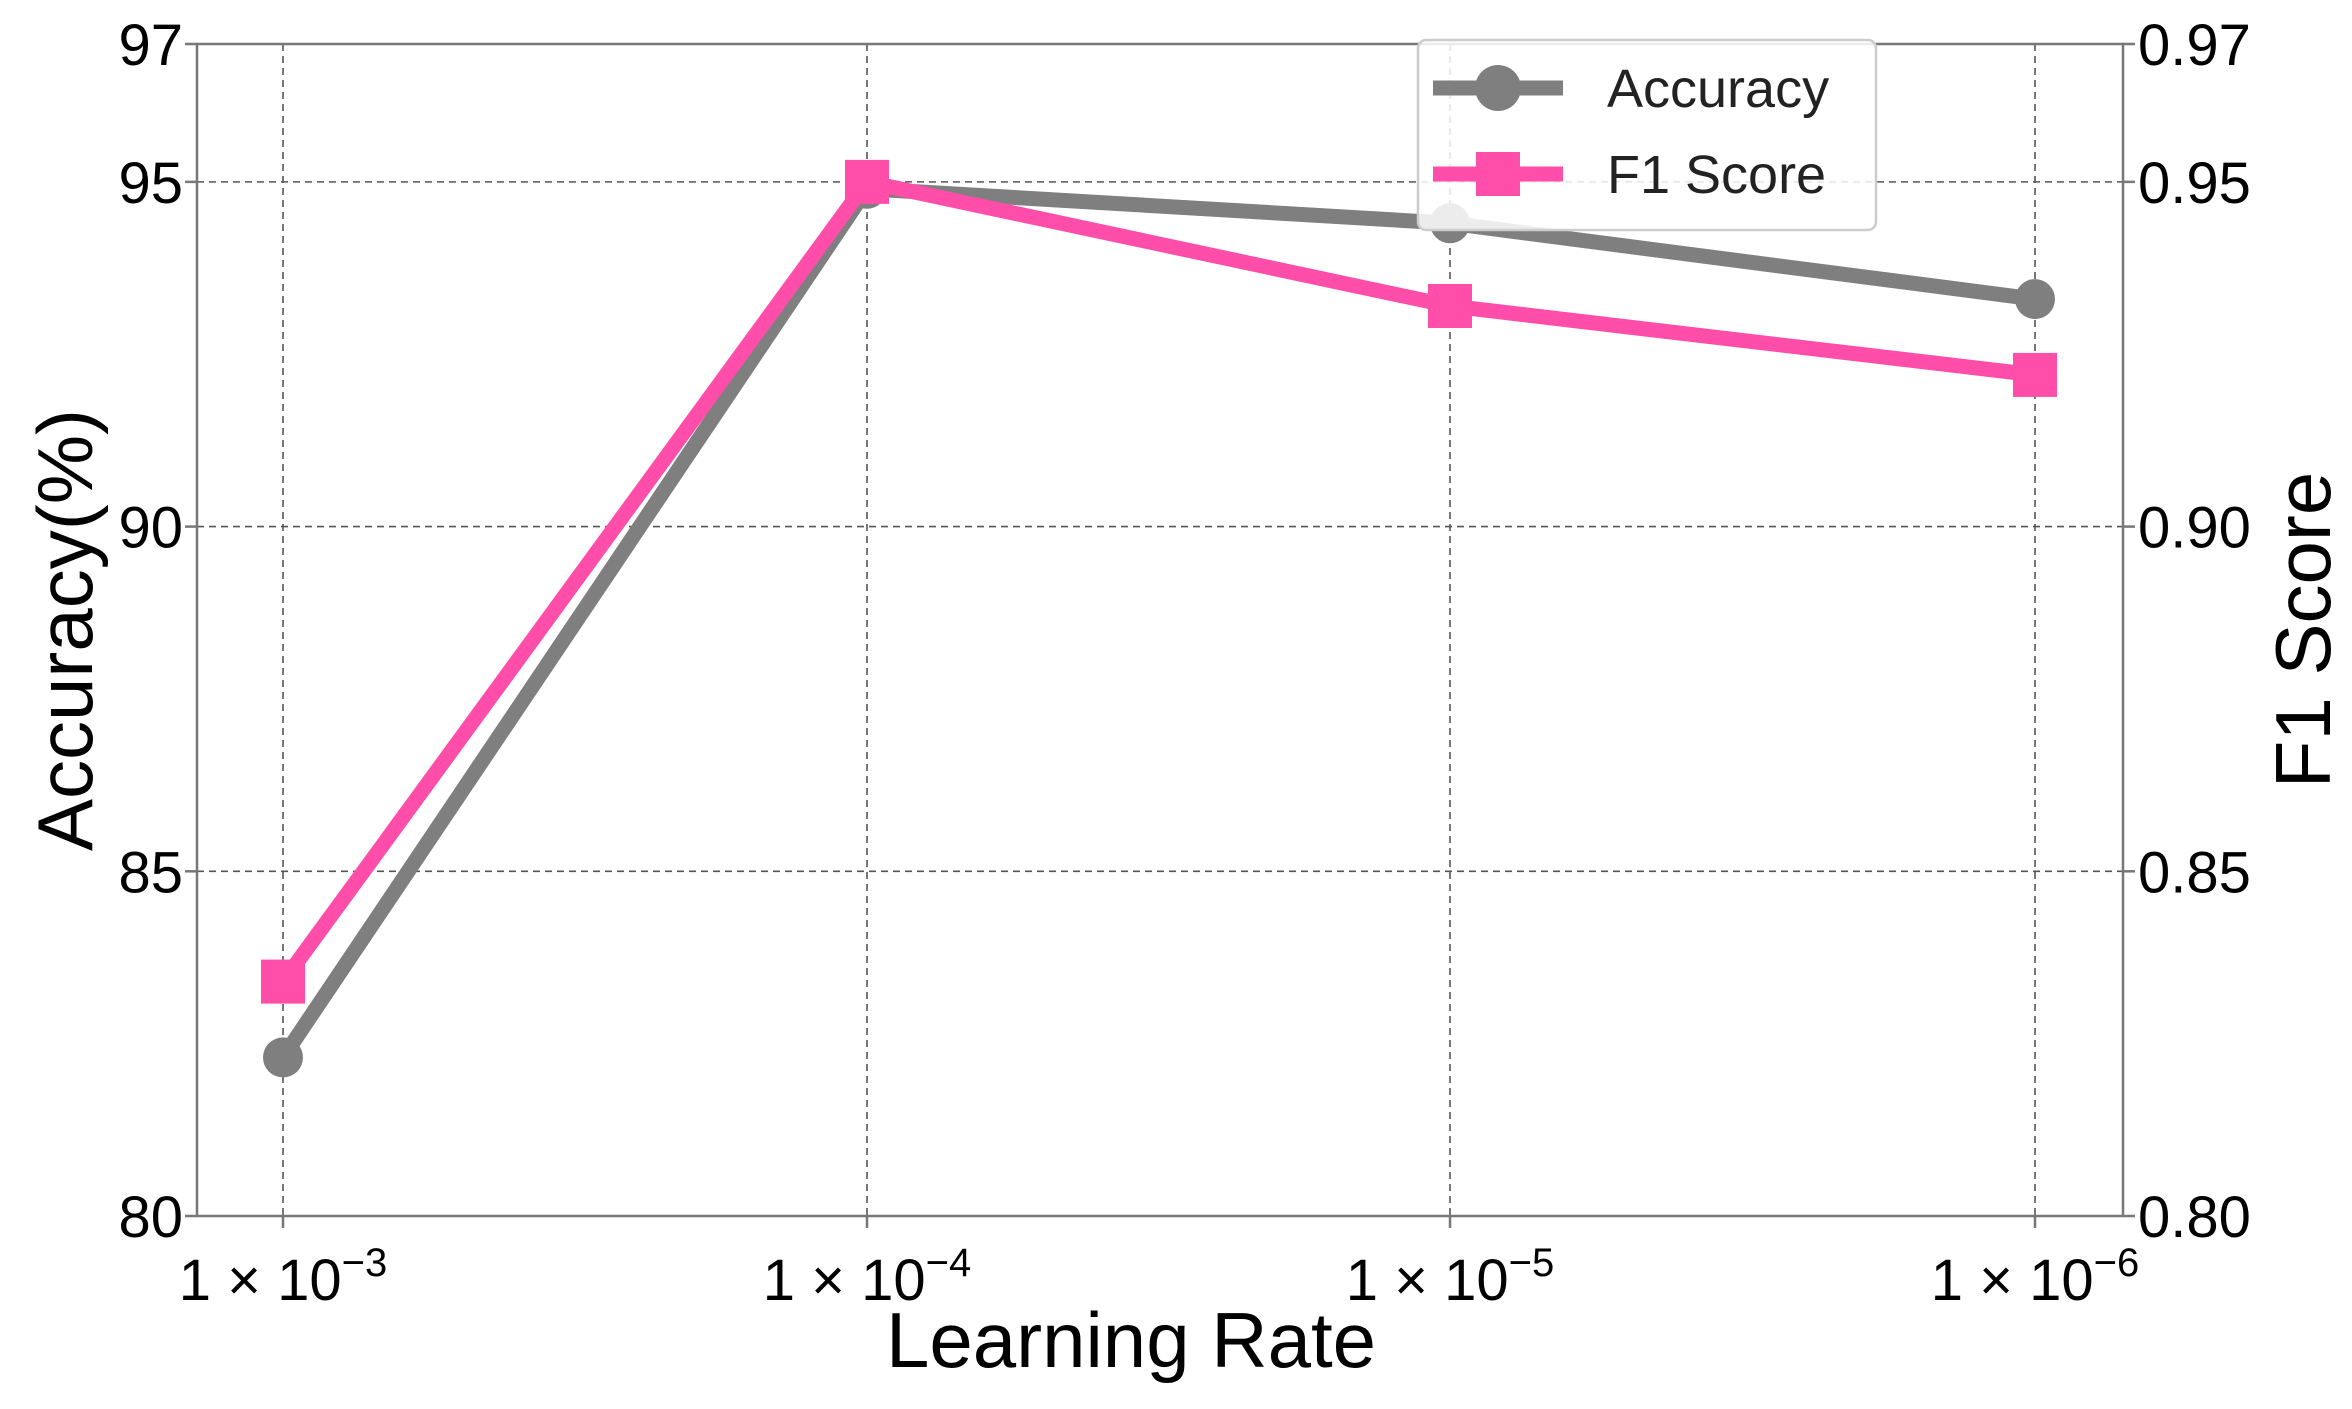  What do you see at coordinates (867, 1277) in the screenshot?
I see `x-tick-label: 1 × 10⁻⁴` at bounding box center [867, 1277].